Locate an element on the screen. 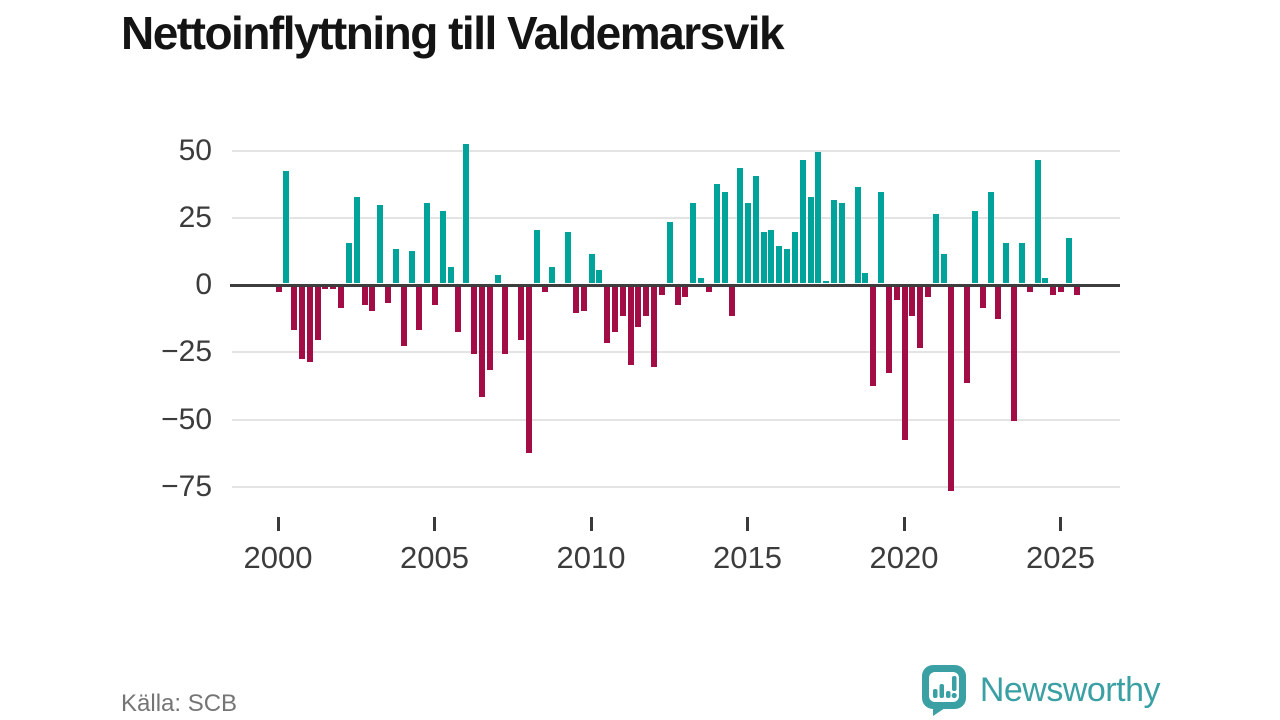  brand-name: Newsworthy is located at coordinates (1070, 689).